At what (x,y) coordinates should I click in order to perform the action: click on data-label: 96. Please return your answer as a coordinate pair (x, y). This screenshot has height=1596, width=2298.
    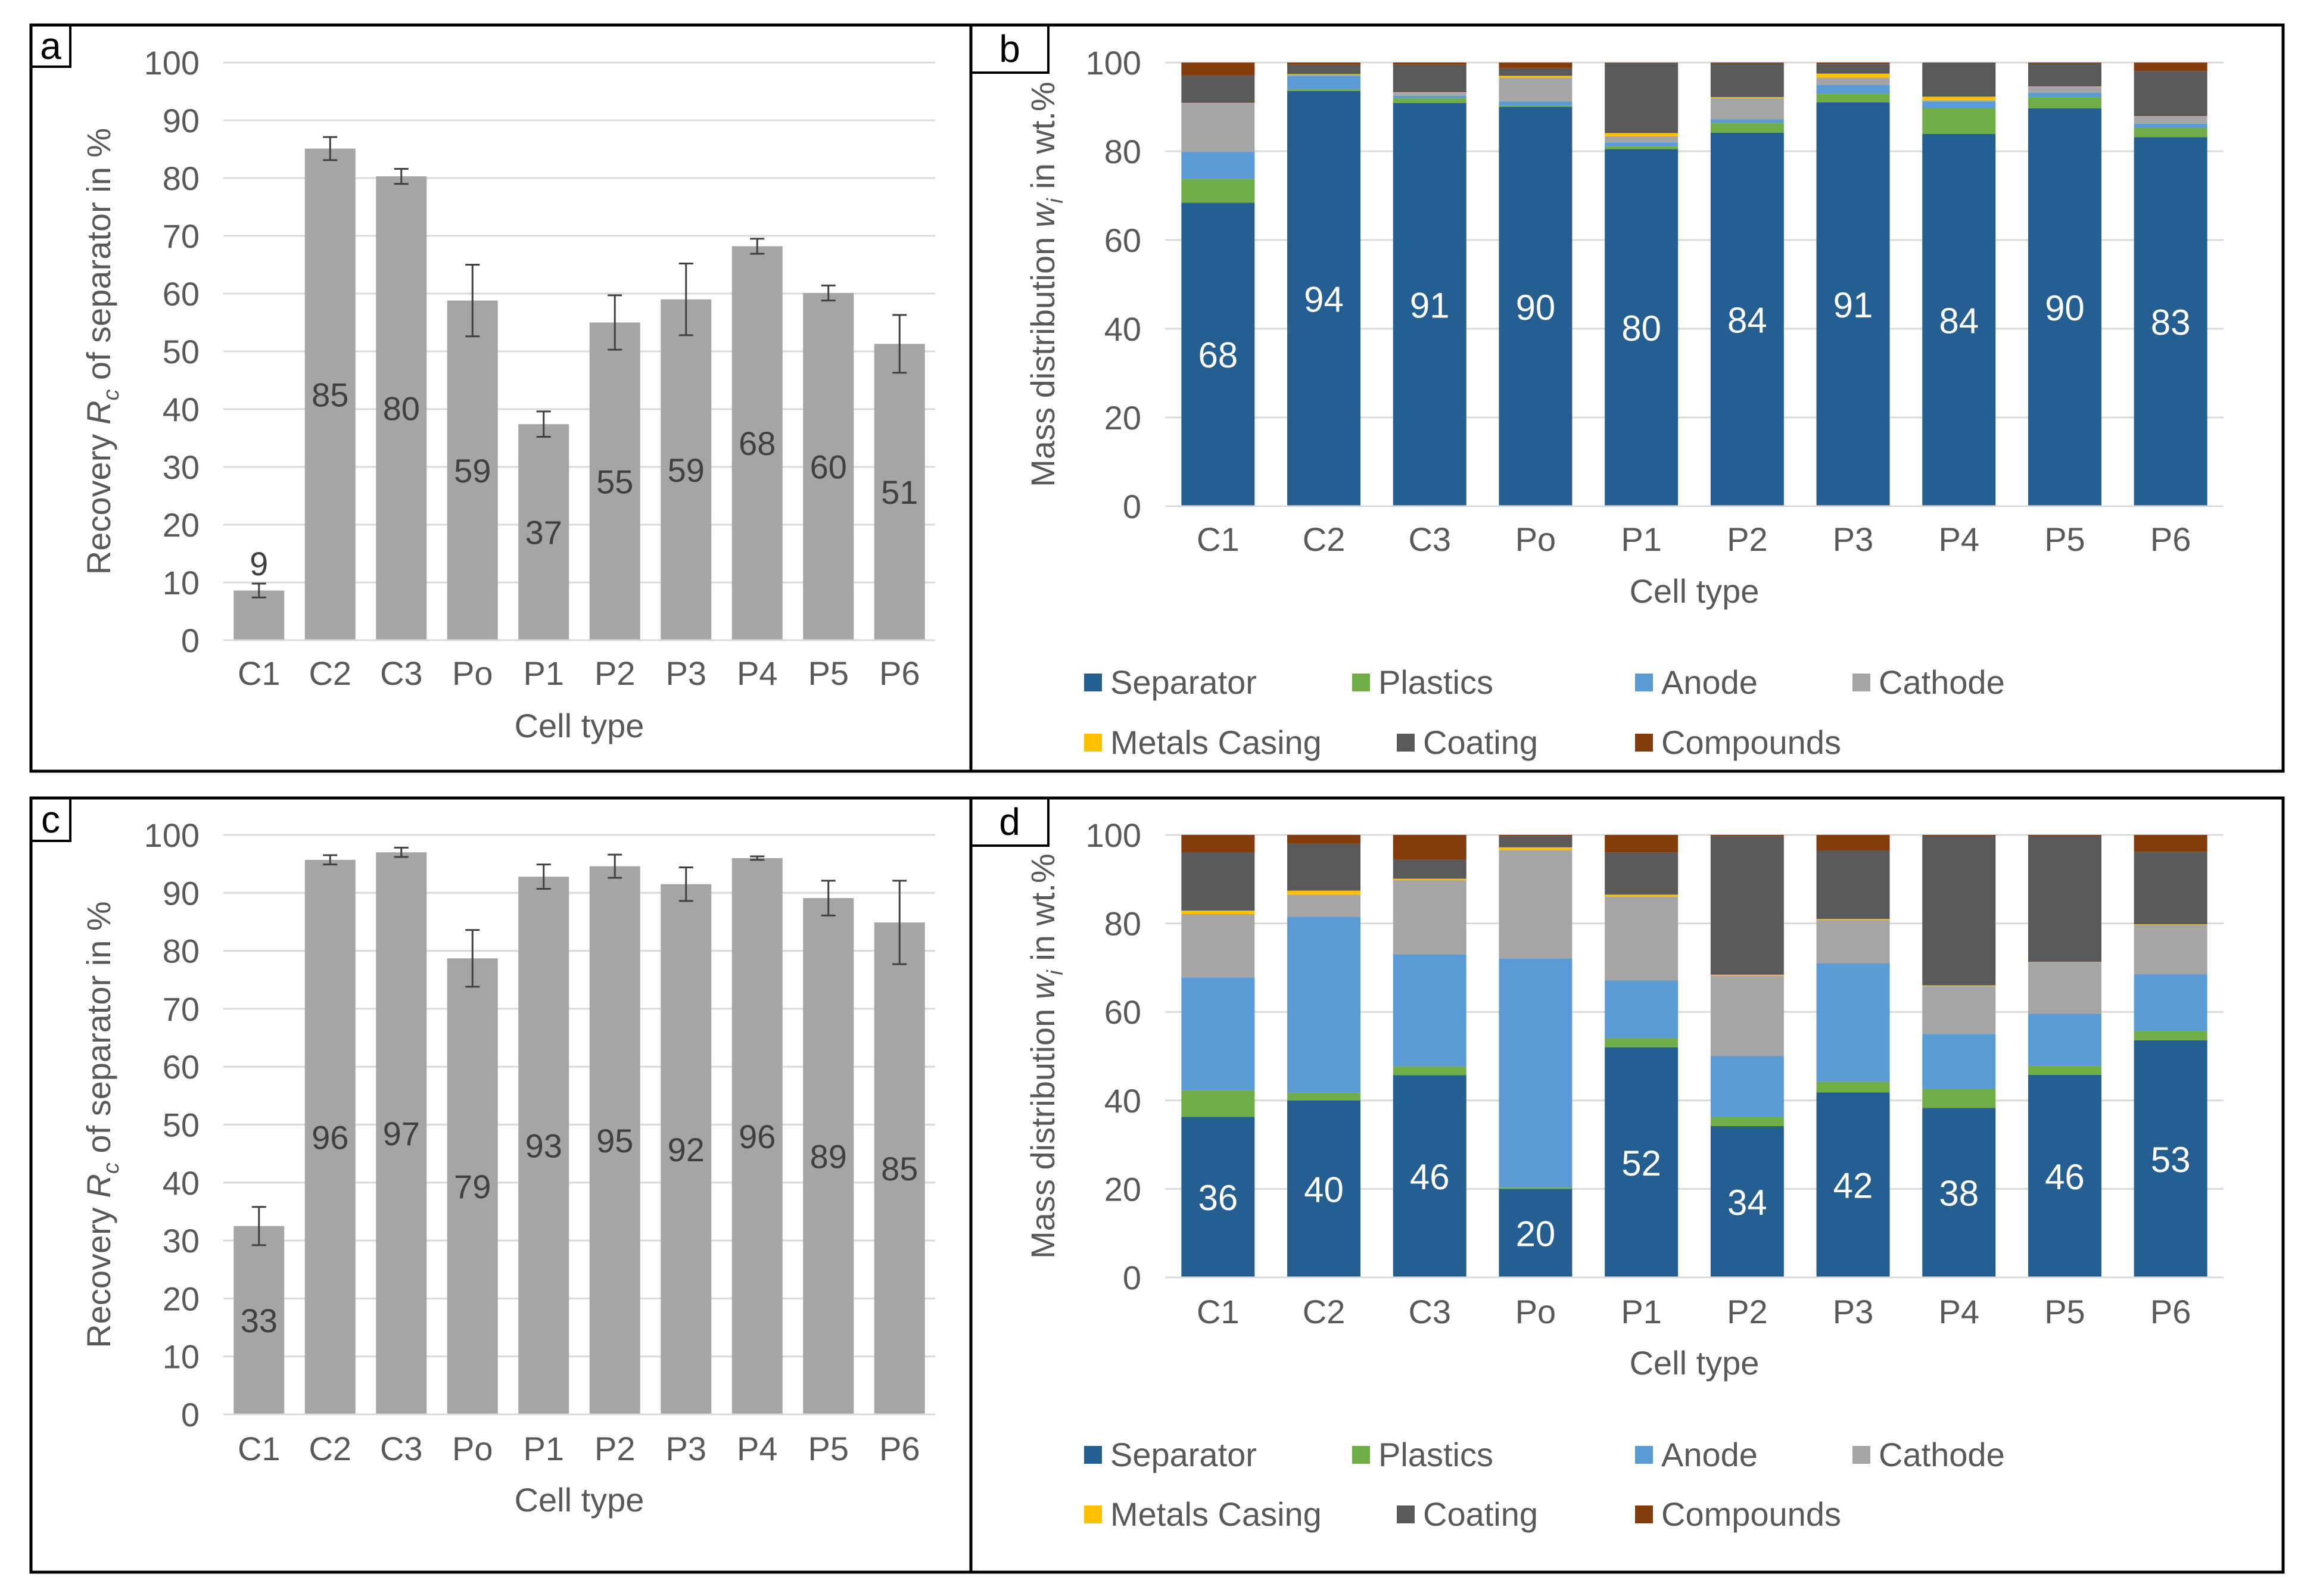
    Looking at the image, I should click on (757, 1136).